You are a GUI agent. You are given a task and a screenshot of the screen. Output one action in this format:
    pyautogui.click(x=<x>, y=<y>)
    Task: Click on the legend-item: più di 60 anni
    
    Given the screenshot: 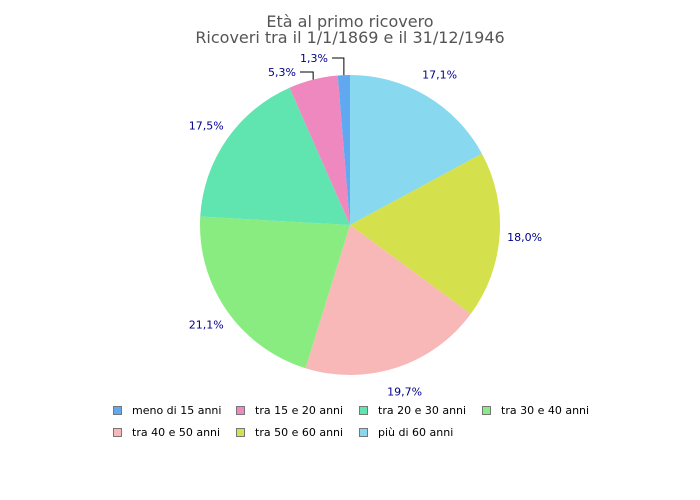 What is the action you would take?
    pyautogui.click(x=406, y=432)
    